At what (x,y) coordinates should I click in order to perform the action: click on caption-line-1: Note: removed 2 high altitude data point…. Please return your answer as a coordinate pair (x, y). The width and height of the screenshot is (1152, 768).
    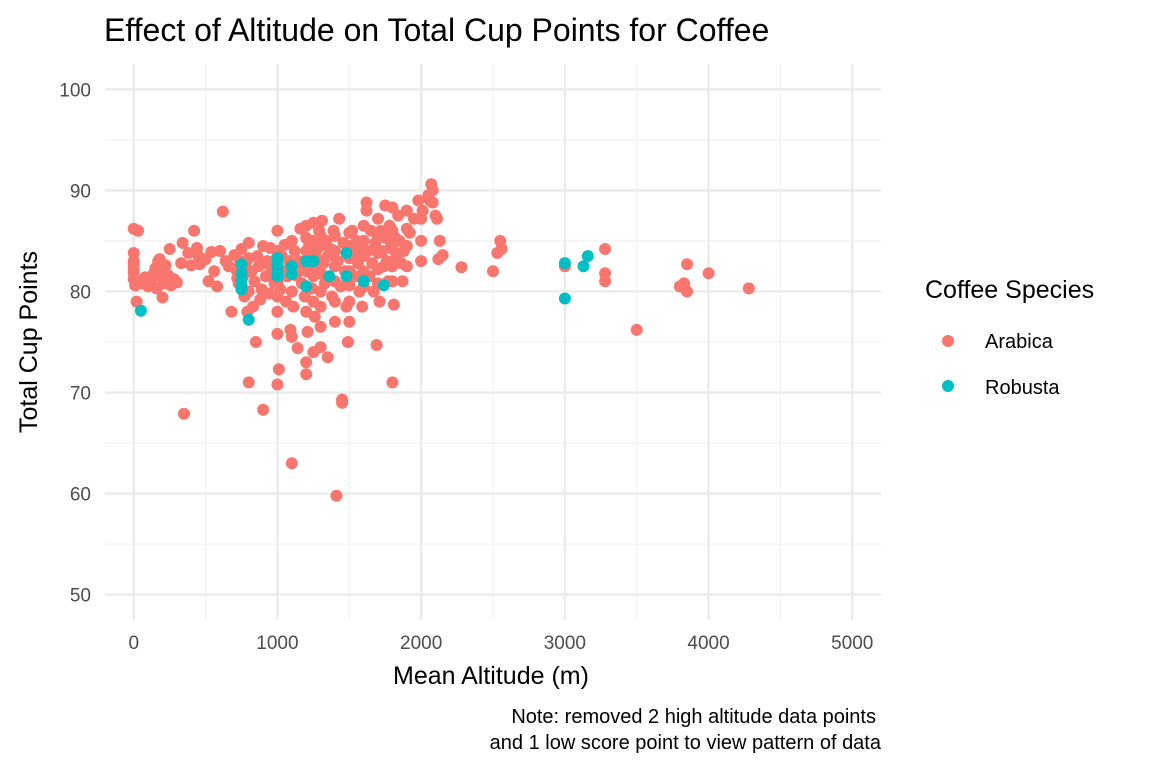
    Looking at the image, I should click on (693, 717).